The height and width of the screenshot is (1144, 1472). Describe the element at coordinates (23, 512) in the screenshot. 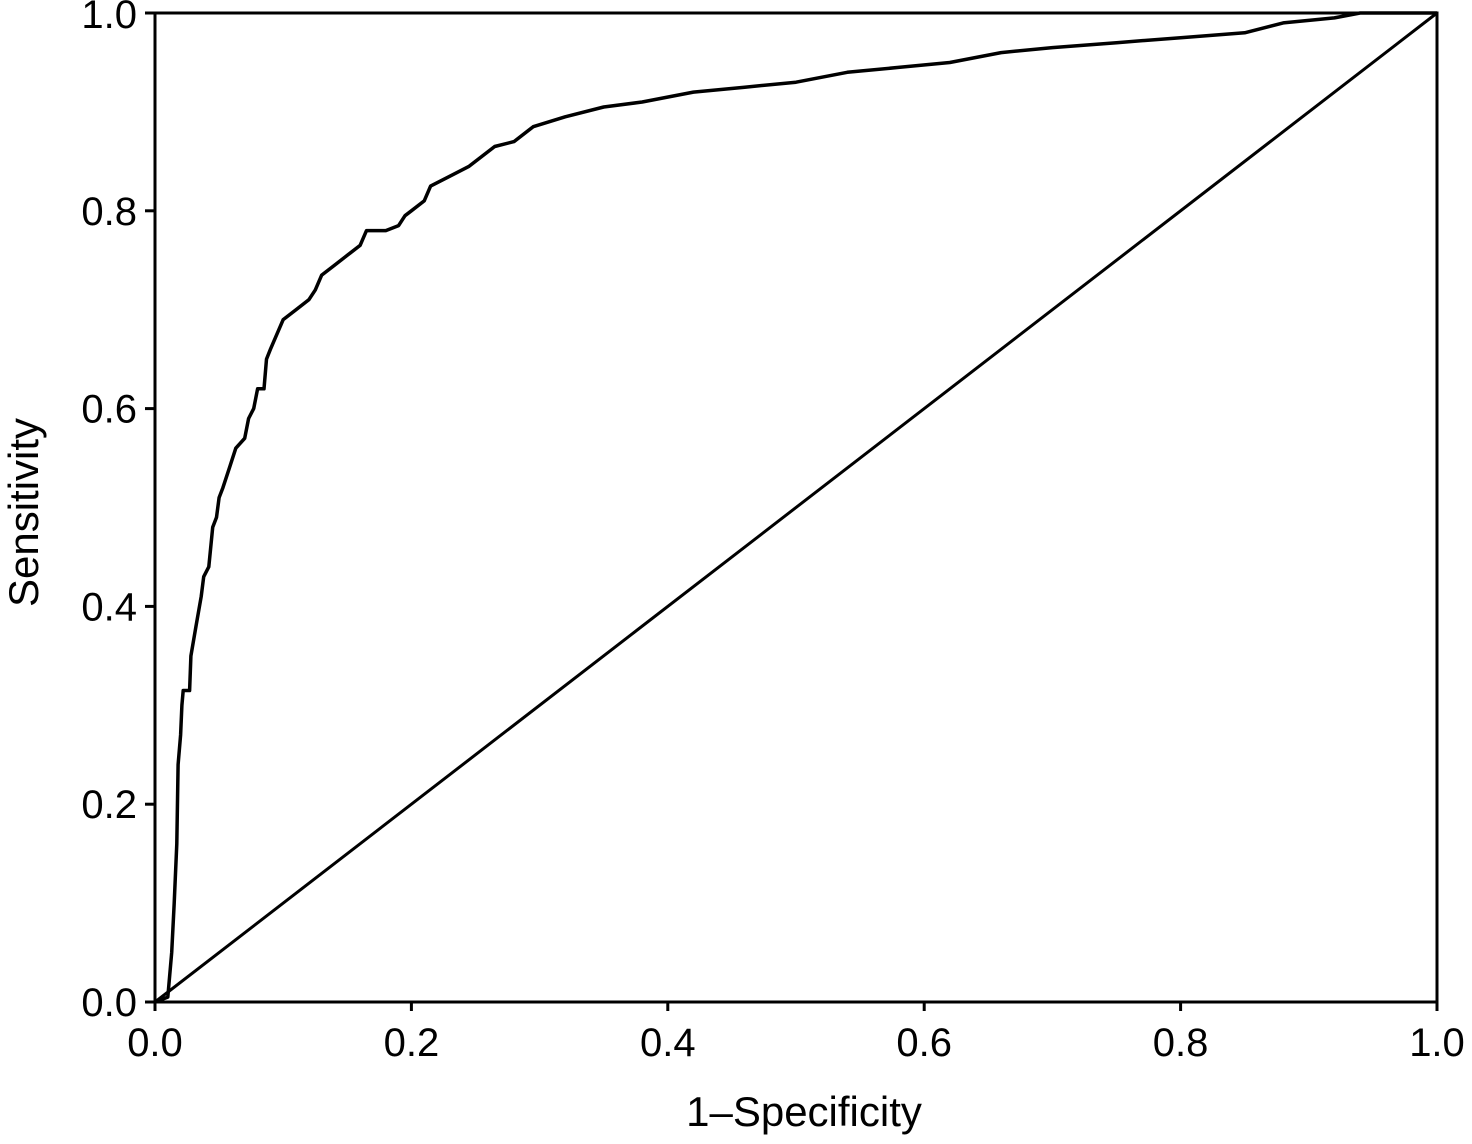

I see `y-axis-title: Sensitivity` at that location.